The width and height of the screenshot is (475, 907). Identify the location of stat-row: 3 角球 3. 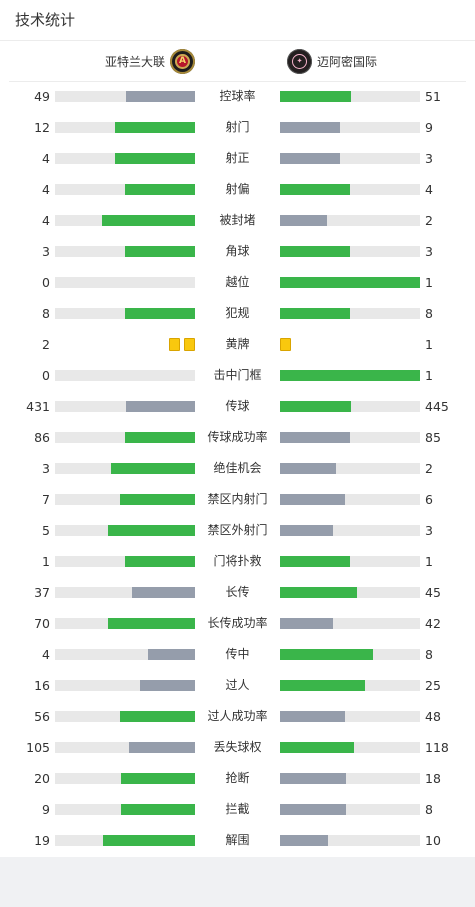
(237, 252).